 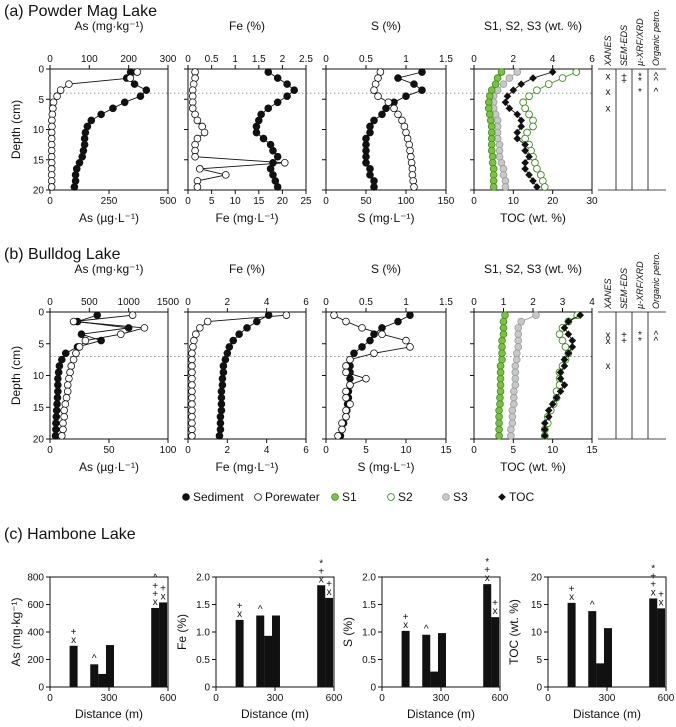 I want to click on y-tick-label: 600, so click(x=35, y=605).